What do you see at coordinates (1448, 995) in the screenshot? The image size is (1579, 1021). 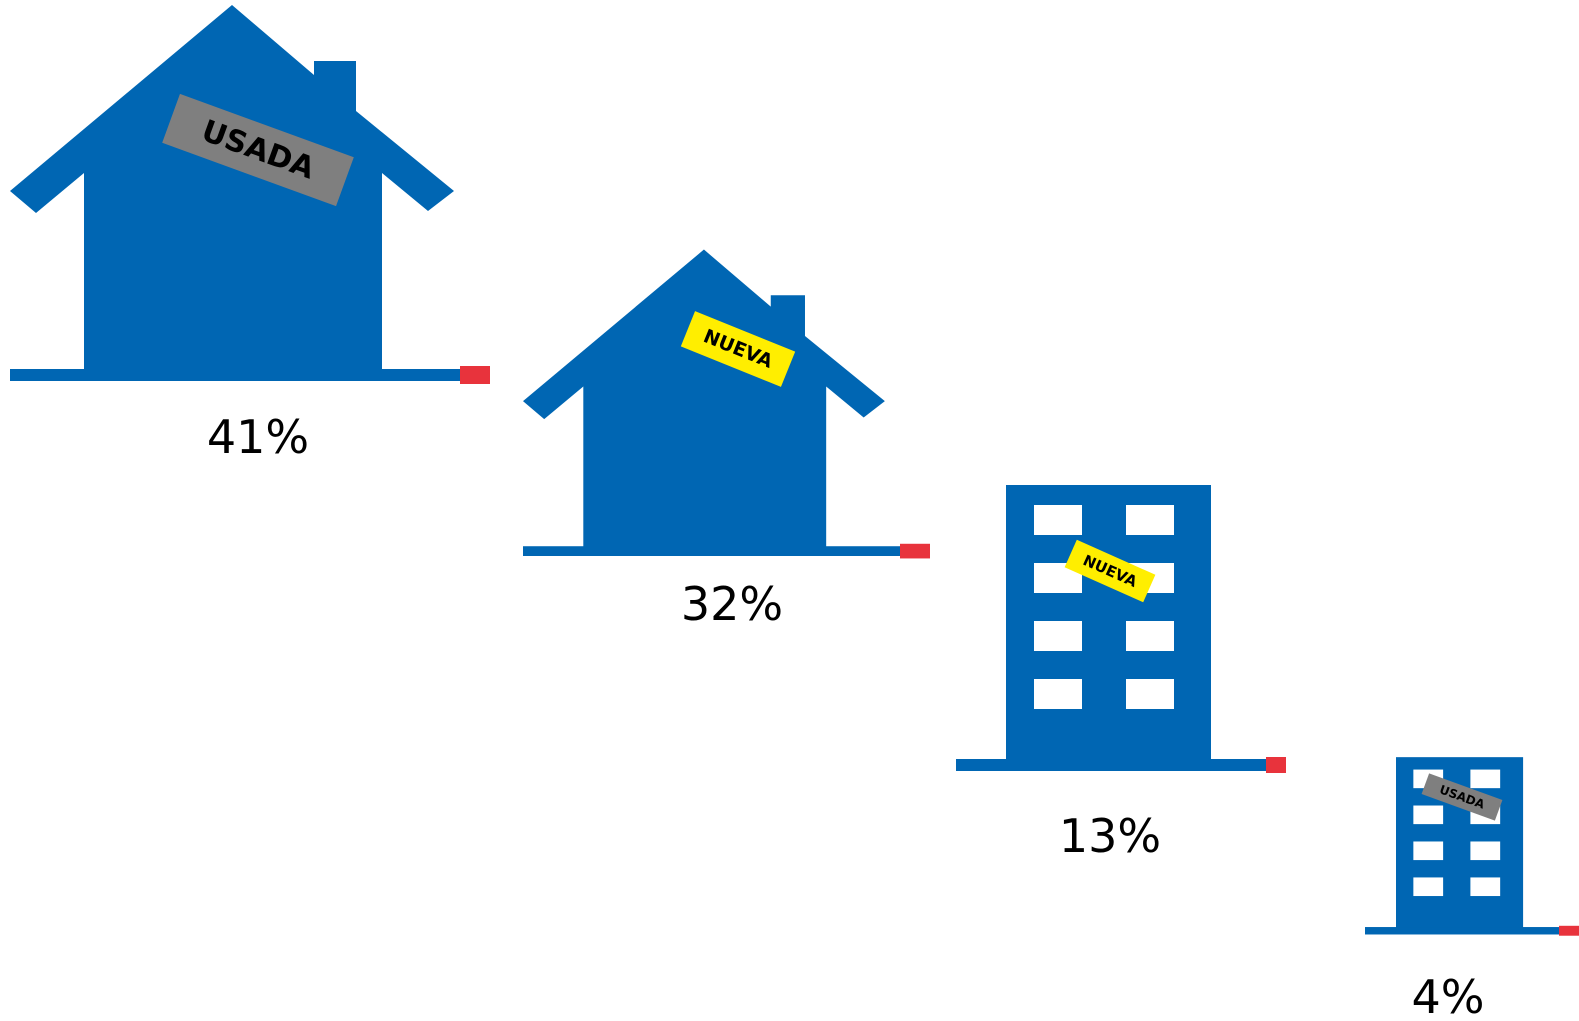 I see `value-label-3: 4%` at bounding box center [1448, 995].